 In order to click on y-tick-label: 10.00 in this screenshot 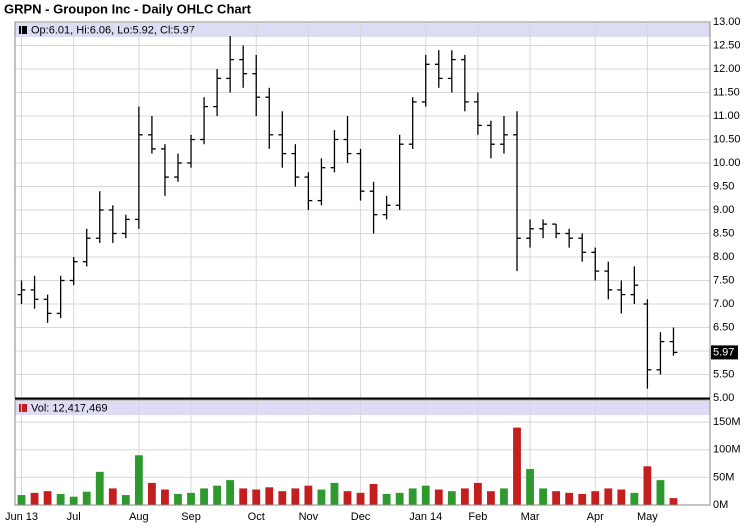, I will do `click(727, 163)`.